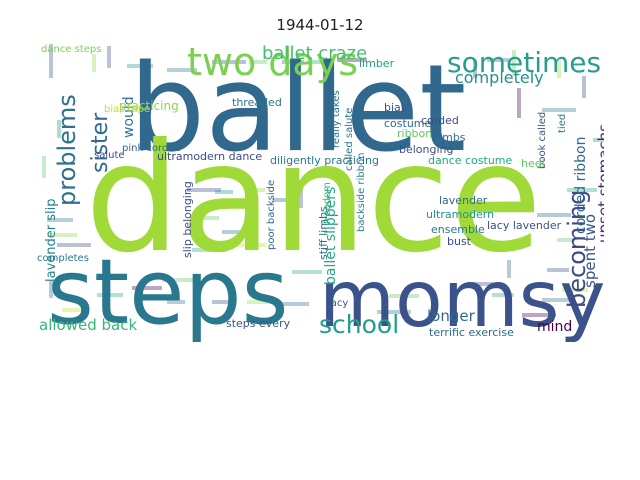 The width and height of the screenshot is (640, 480). I want to click on word-dance-steps: dance steps, so click(71, 49).